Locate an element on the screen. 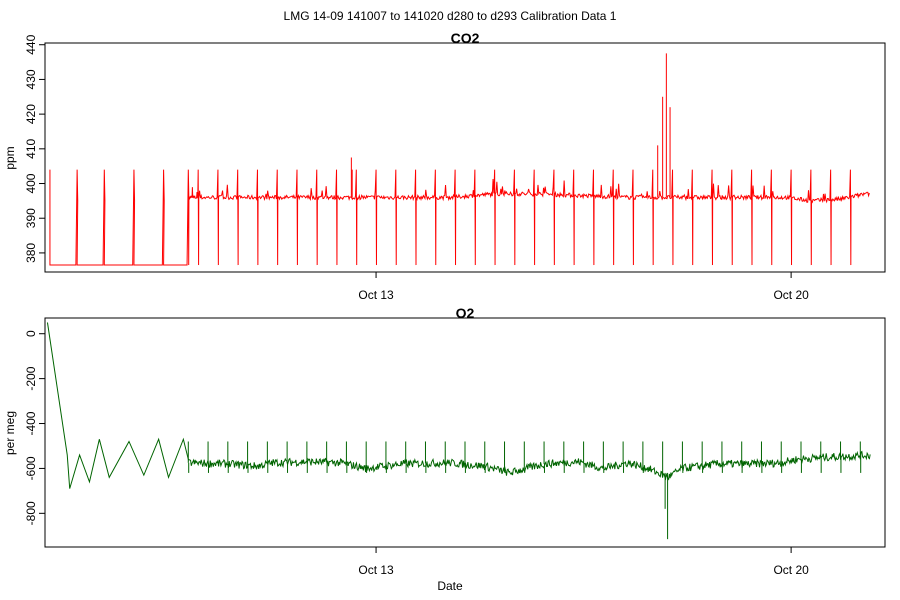 The image size is (900, 600). y-tick-label: -400 is located at coordinates (31, 423).